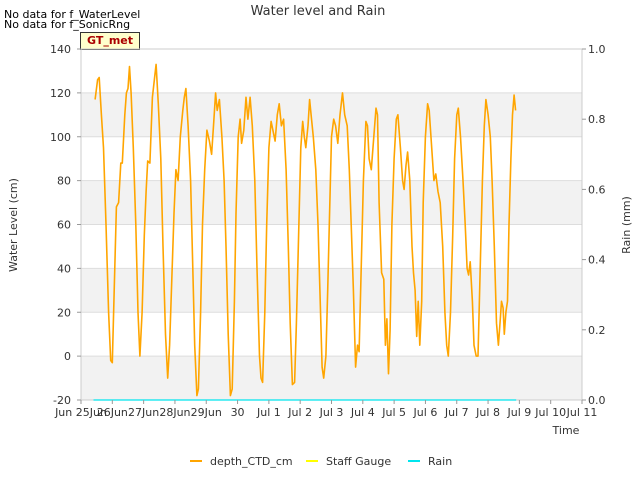  What do you see at coordinates (13, 225) in the screenshot?
I see `y-axis-label: Water Level (cm)` at bounding box center [13, 225].